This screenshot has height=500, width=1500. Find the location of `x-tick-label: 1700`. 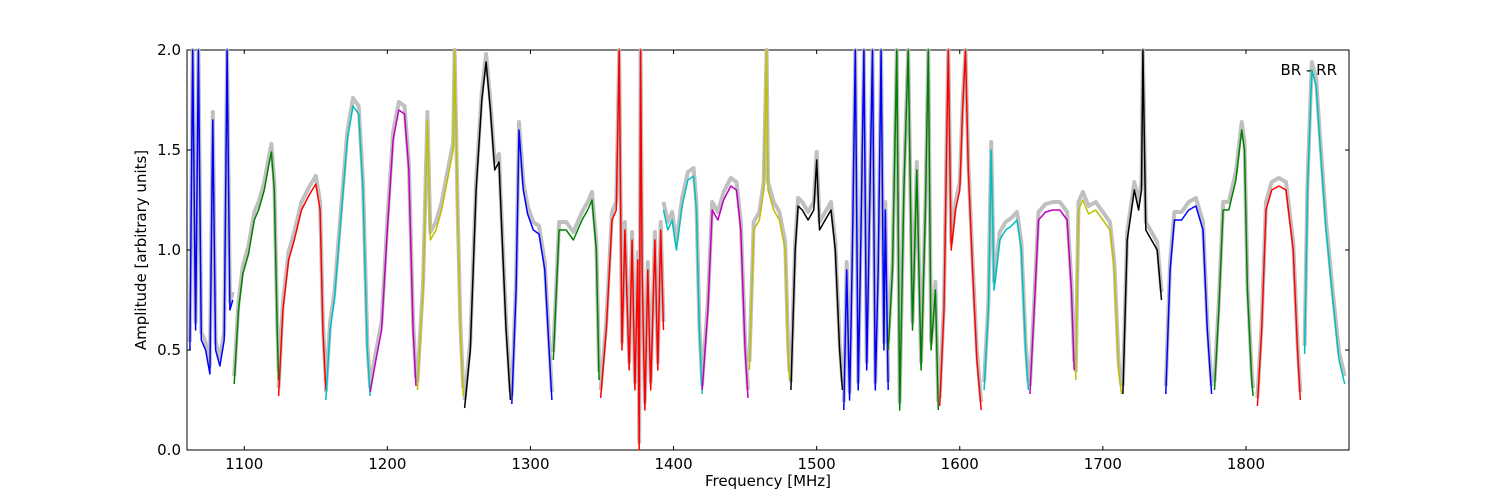

x-tick-label: 1700 is located at coordinates (1103, 464).